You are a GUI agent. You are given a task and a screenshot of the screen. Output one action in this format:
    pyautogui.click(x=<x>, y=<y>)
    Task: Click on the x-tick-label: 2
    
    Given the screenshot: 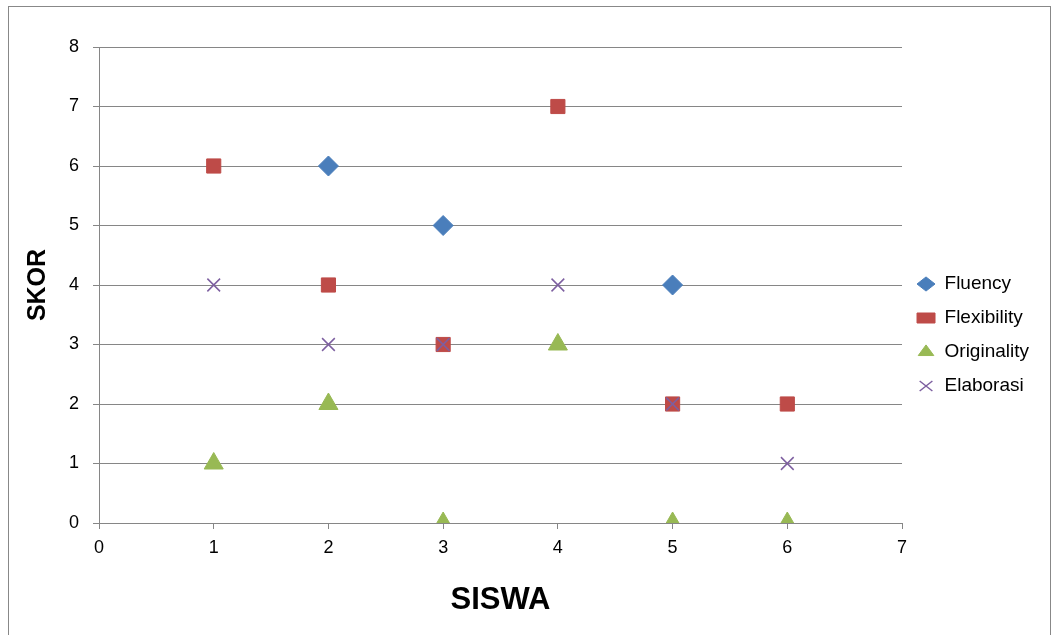 What is the action you would take?
    pyautogui.click(x=328, y=546)
    